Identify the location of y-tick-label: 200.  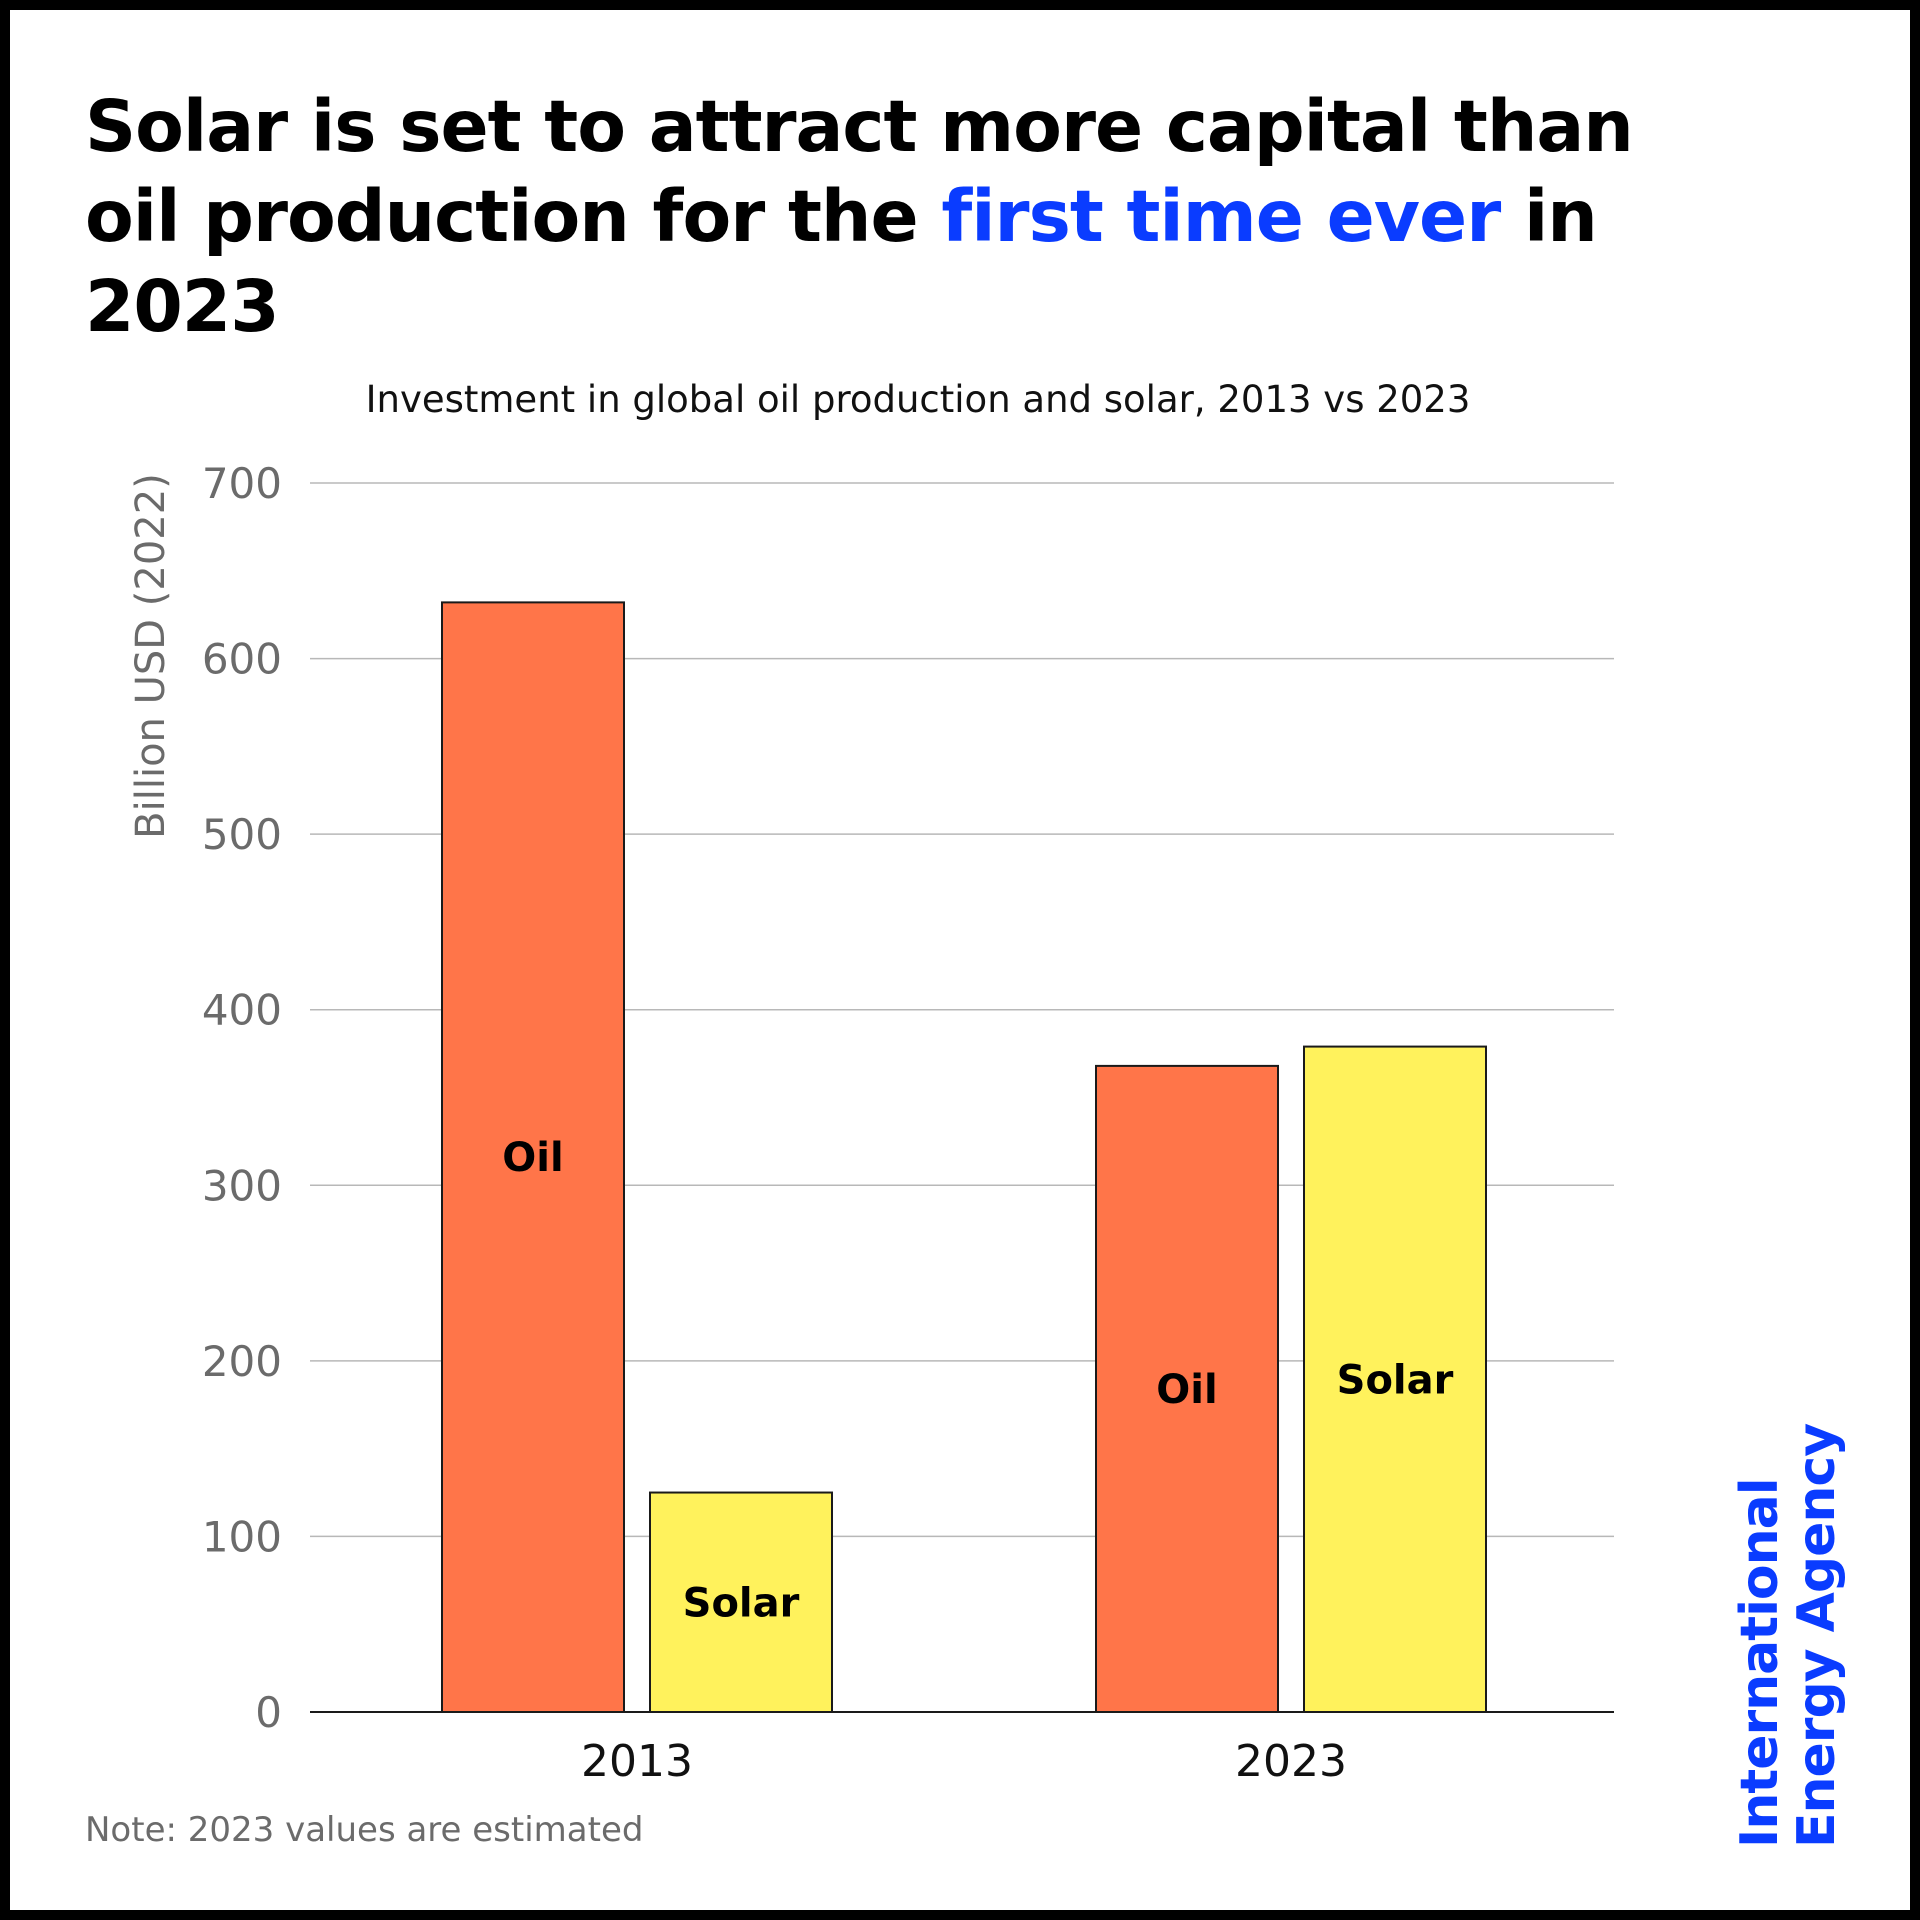
(242, 1361).